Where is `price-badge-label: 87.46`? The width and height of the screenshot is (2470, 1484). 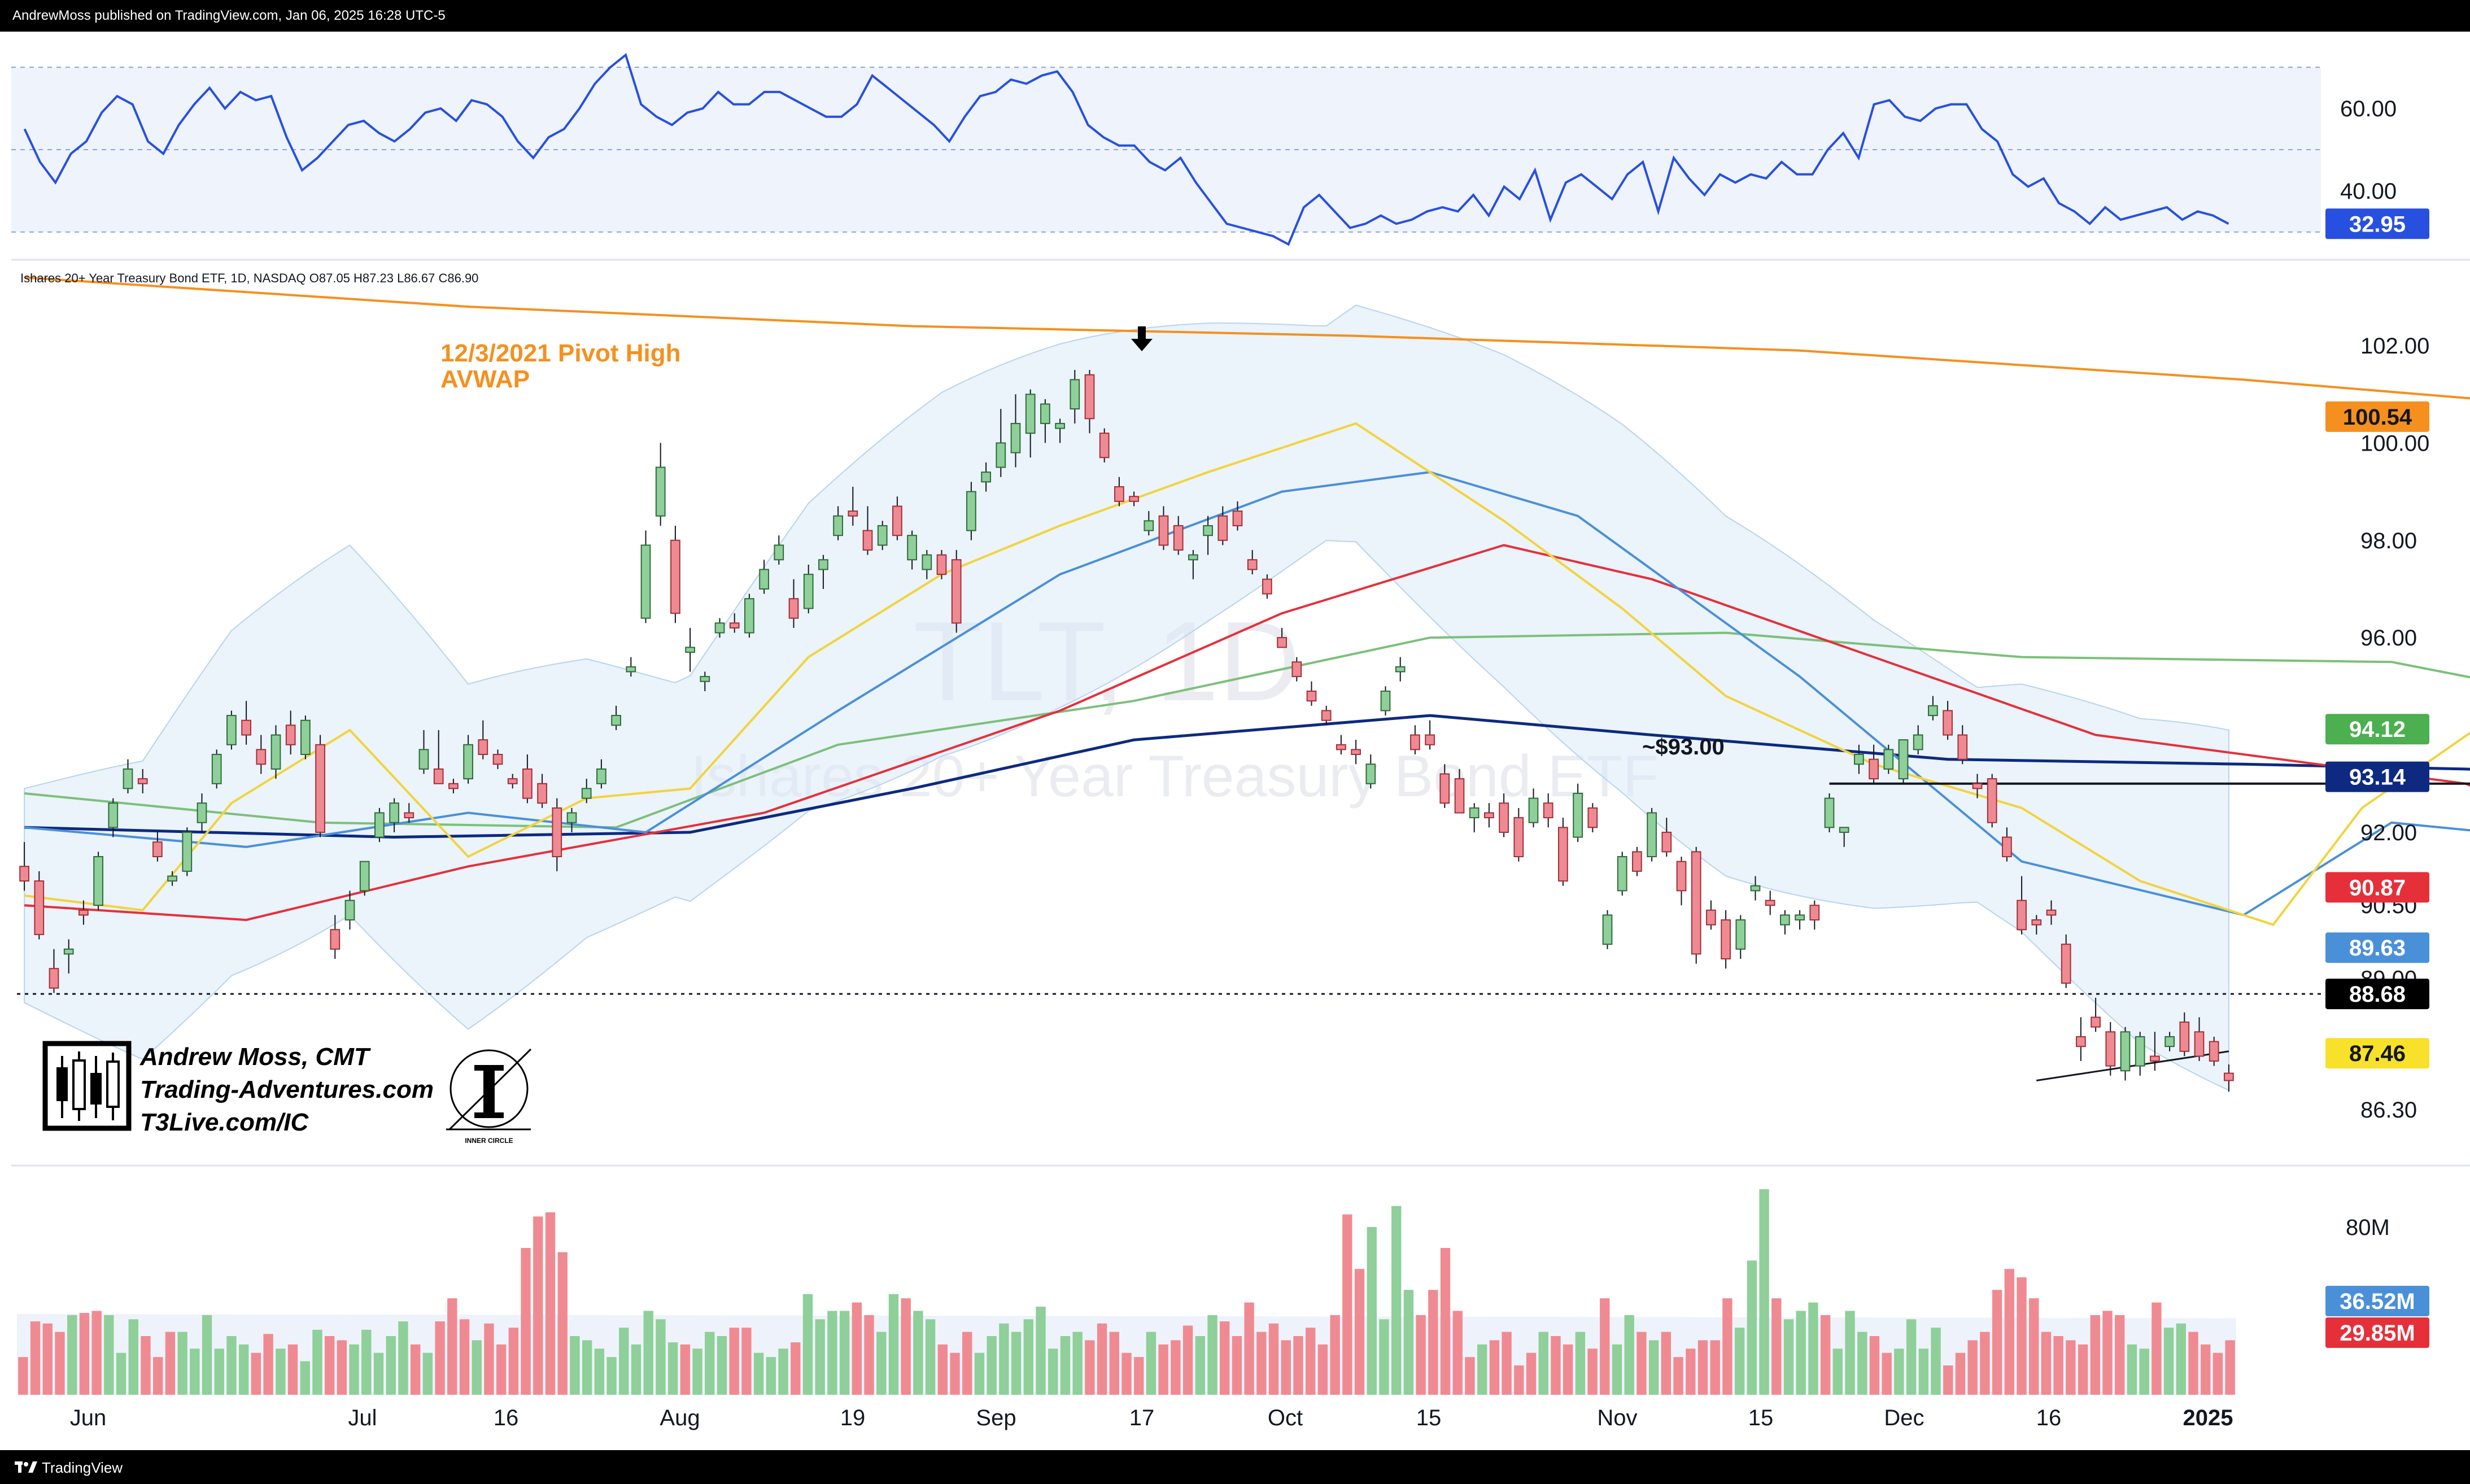 price-badge-label: 87.46 is located at coordinates (2377, 1053).